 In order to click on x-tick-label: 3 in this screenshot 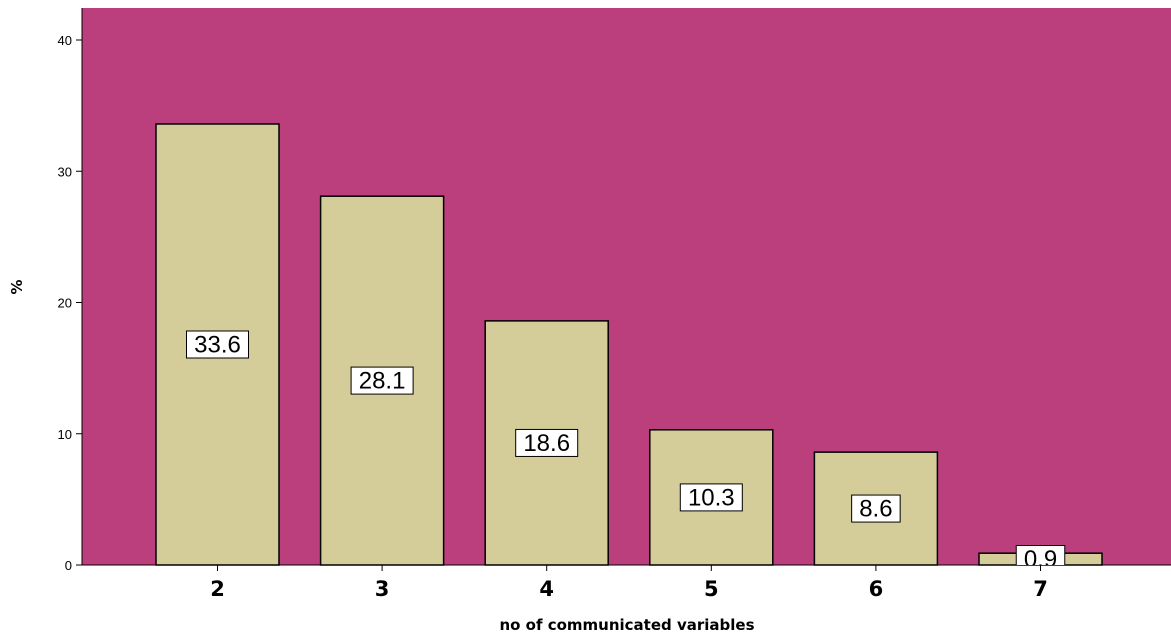, I will do `click(382, 589)`.